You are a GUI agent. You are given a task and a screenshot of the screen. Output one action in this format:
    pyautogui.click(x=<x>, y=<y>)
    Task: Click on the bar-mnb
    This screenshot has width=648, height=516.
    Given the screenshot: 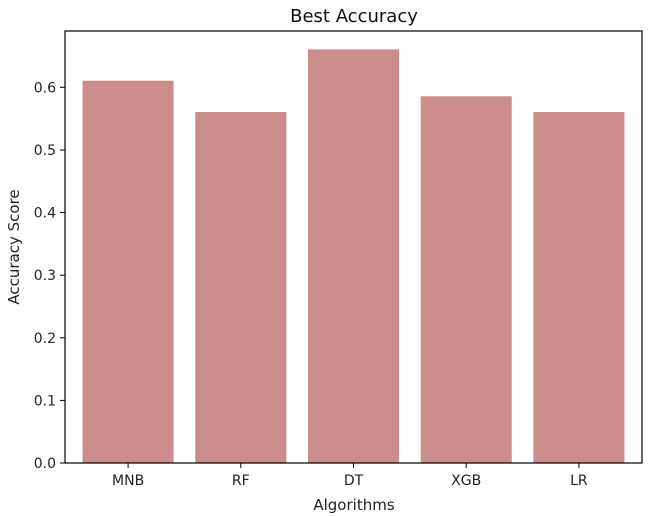 What is the action you would take?
    pyautogui.click(x=128, y=272)
    